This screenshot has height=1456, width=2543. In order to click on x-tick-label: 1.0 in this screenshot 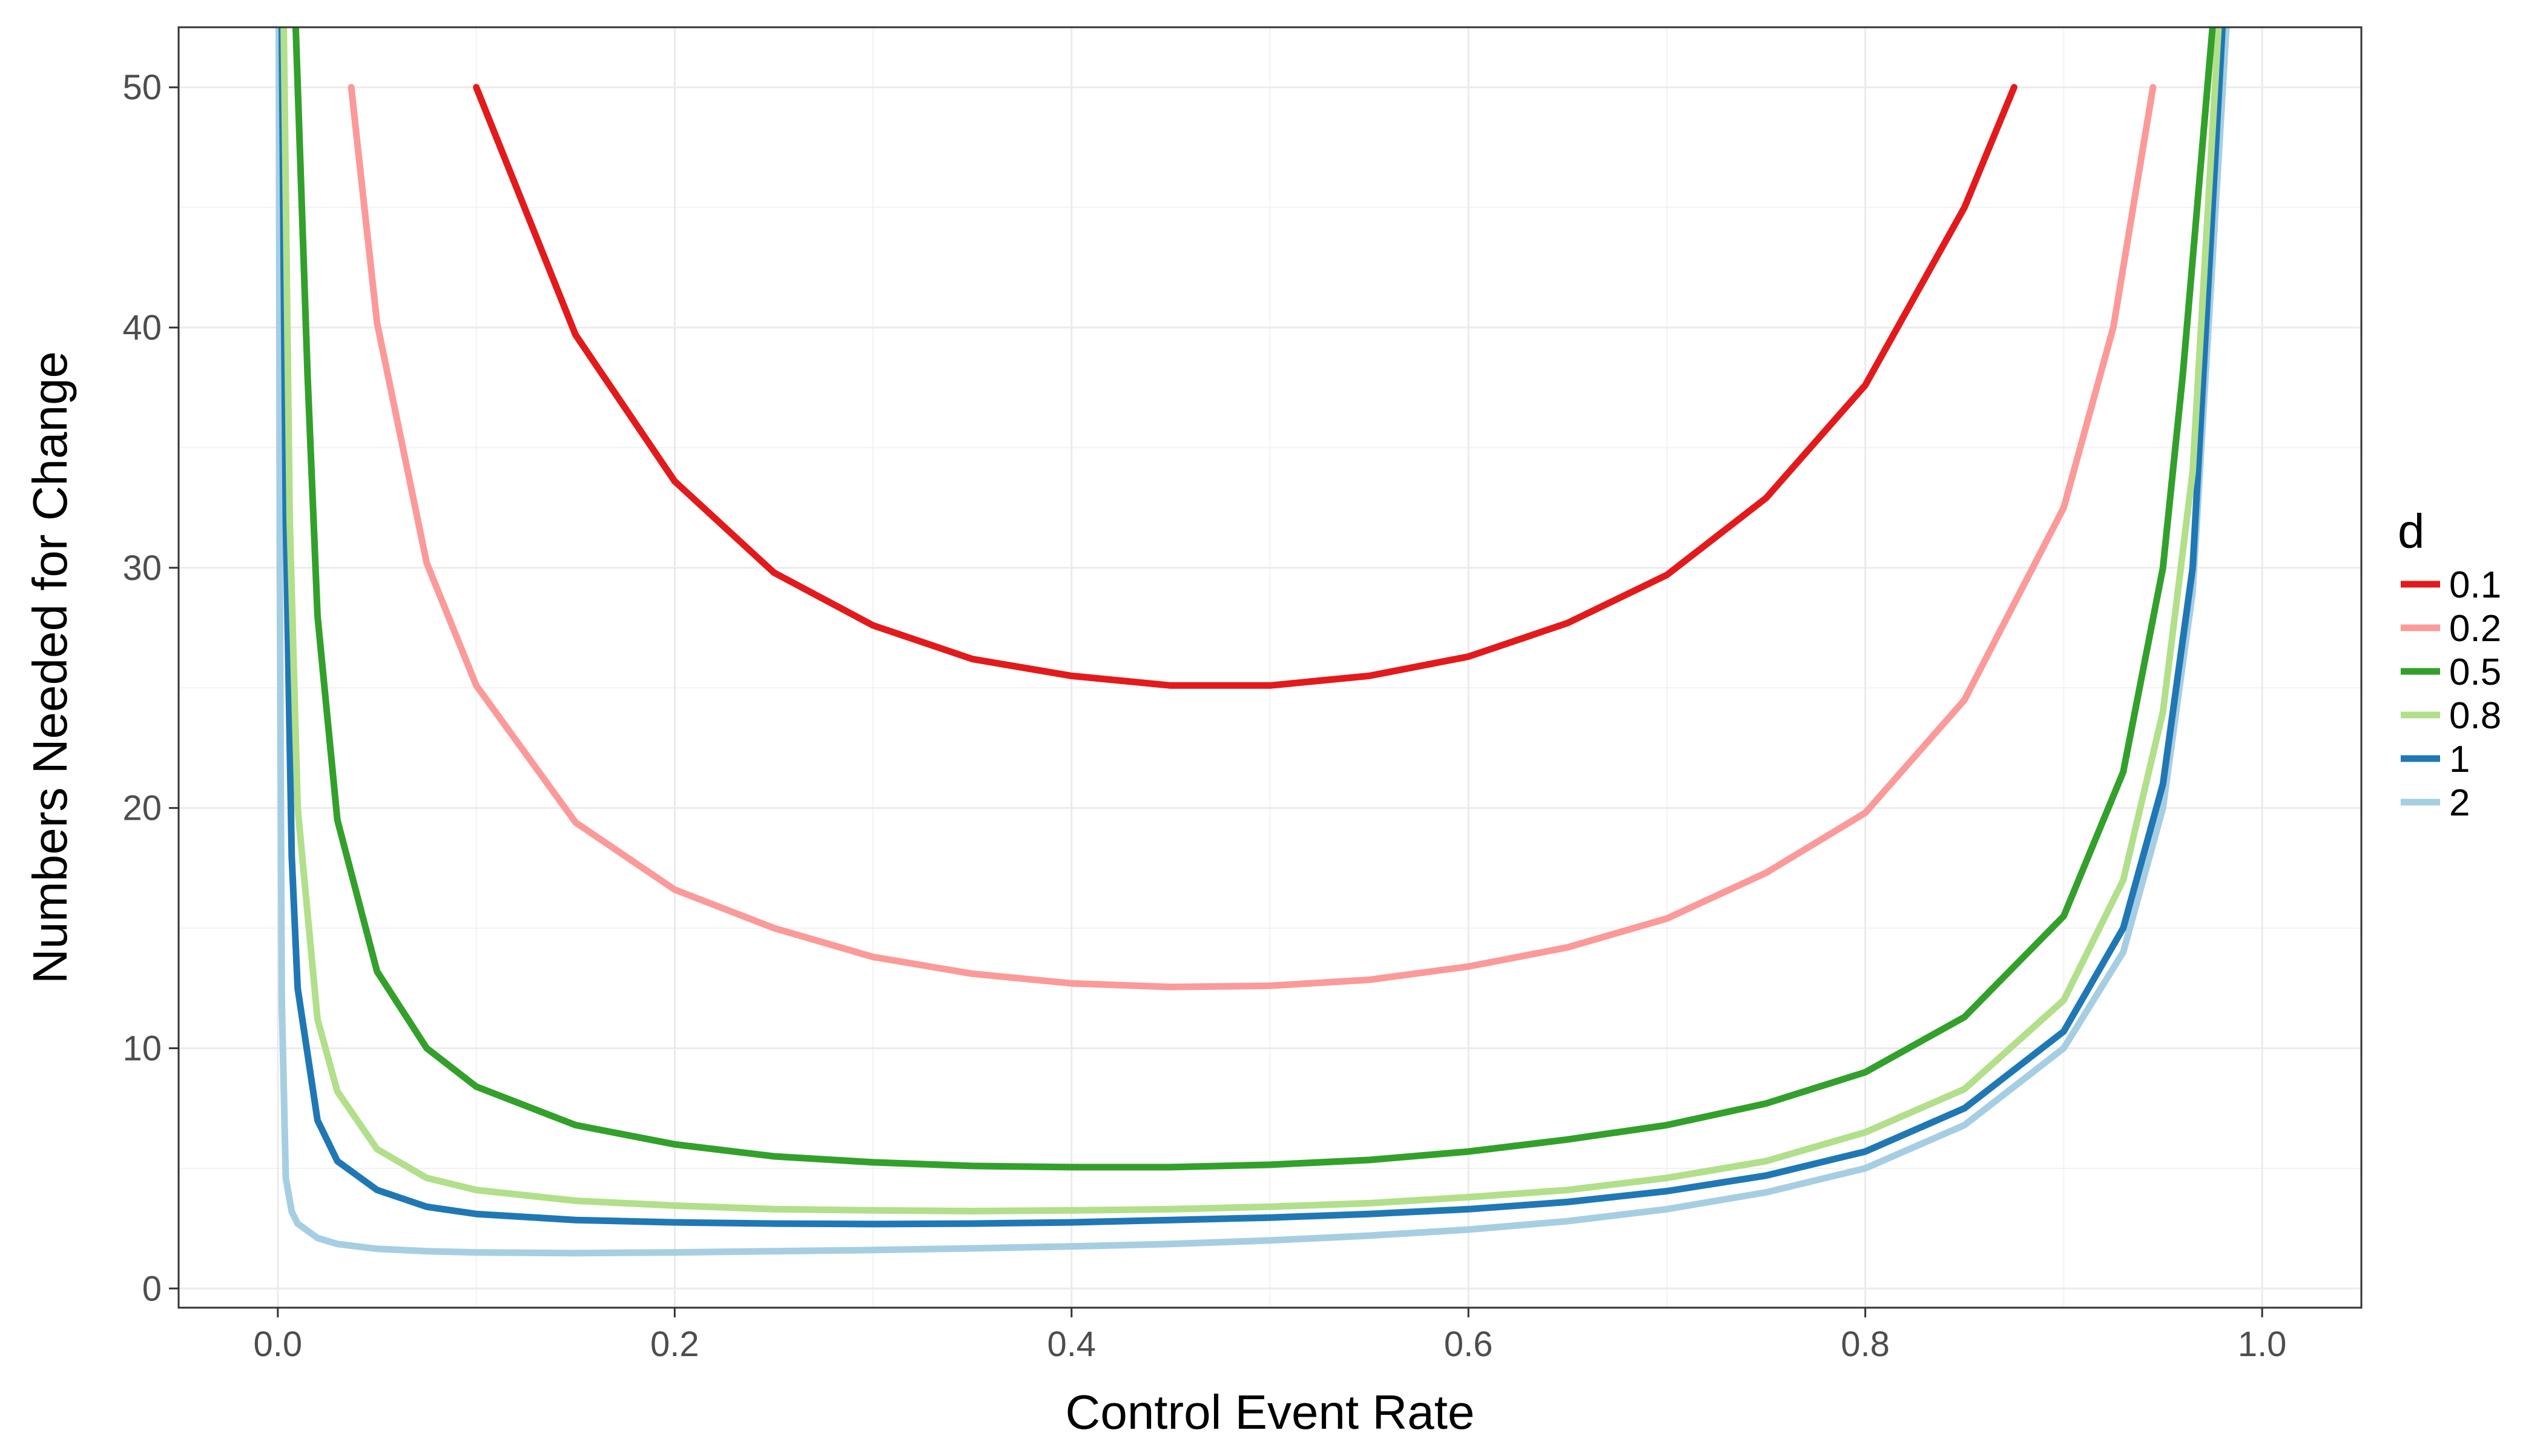, I will do `click(2263, 1344)`.